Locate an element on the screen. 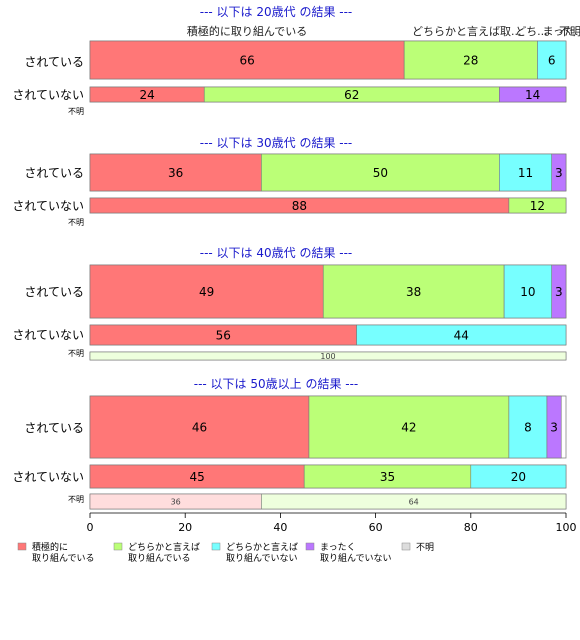 This screenshot has width=580, height=640. x-tick-label: 20 is located at coordinates (185, 527).